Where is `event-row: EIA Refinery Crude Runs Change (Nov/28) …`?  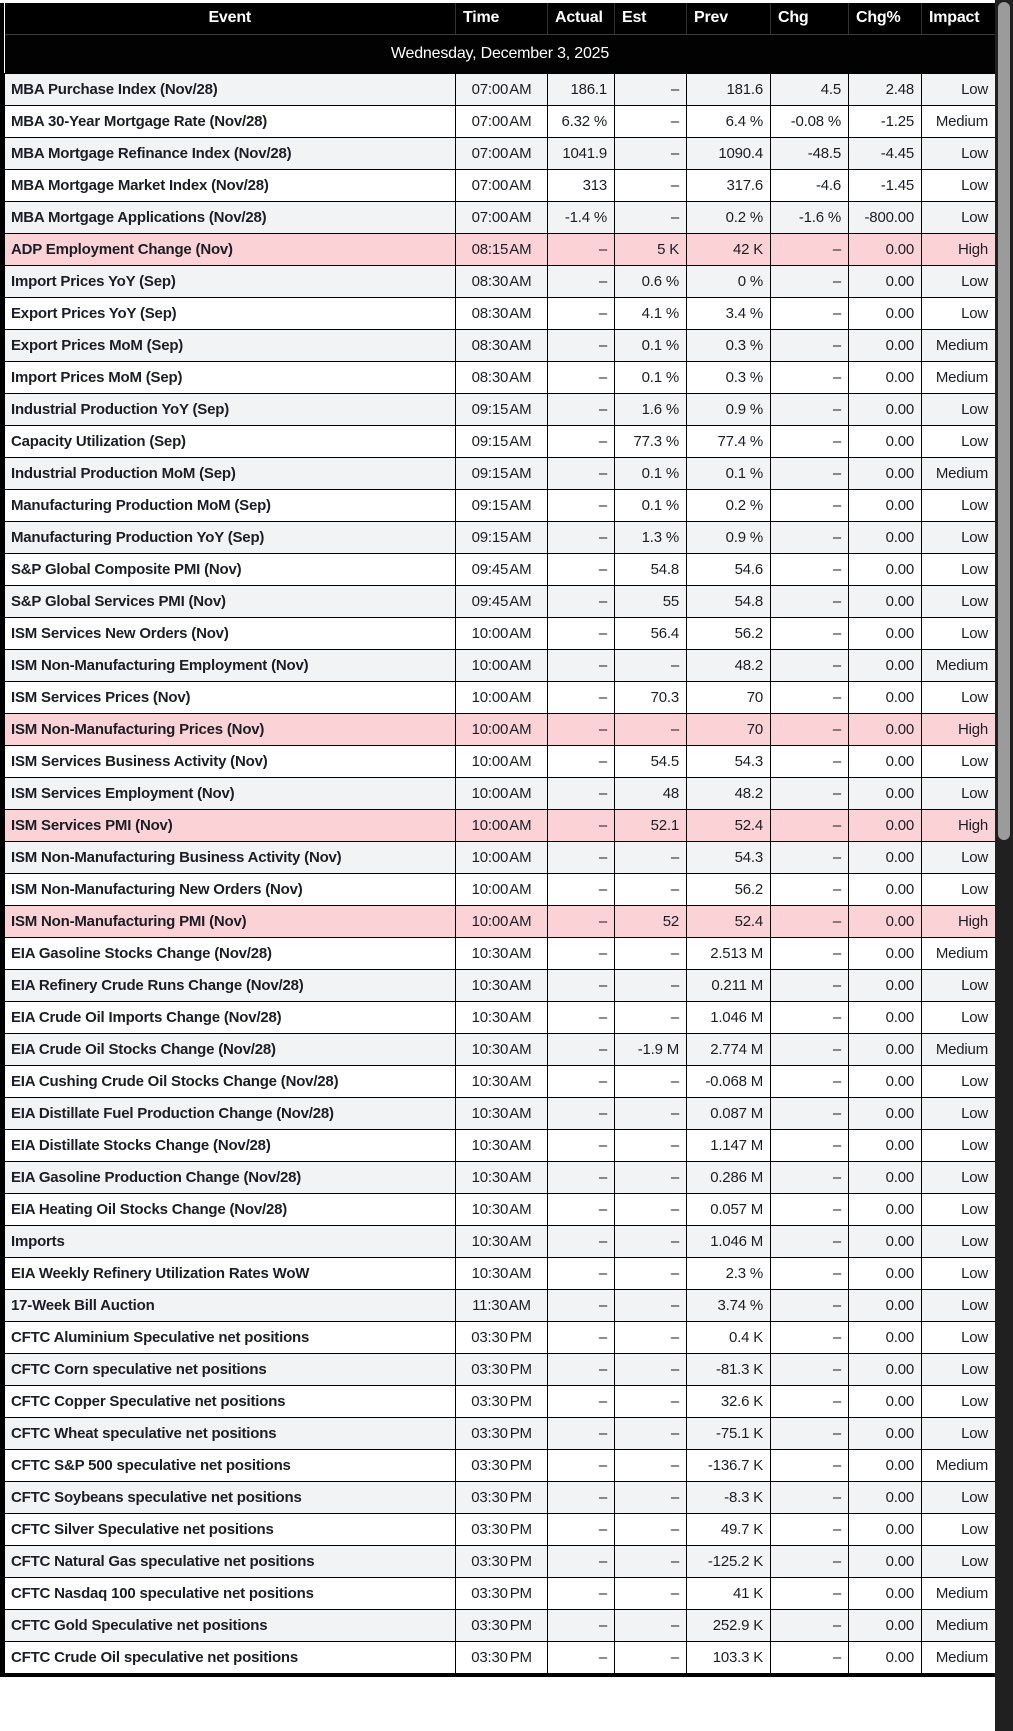 event-row: EIA Refinery Crude Runs Change (Nov/28) … is located at coordinates (500, 985).